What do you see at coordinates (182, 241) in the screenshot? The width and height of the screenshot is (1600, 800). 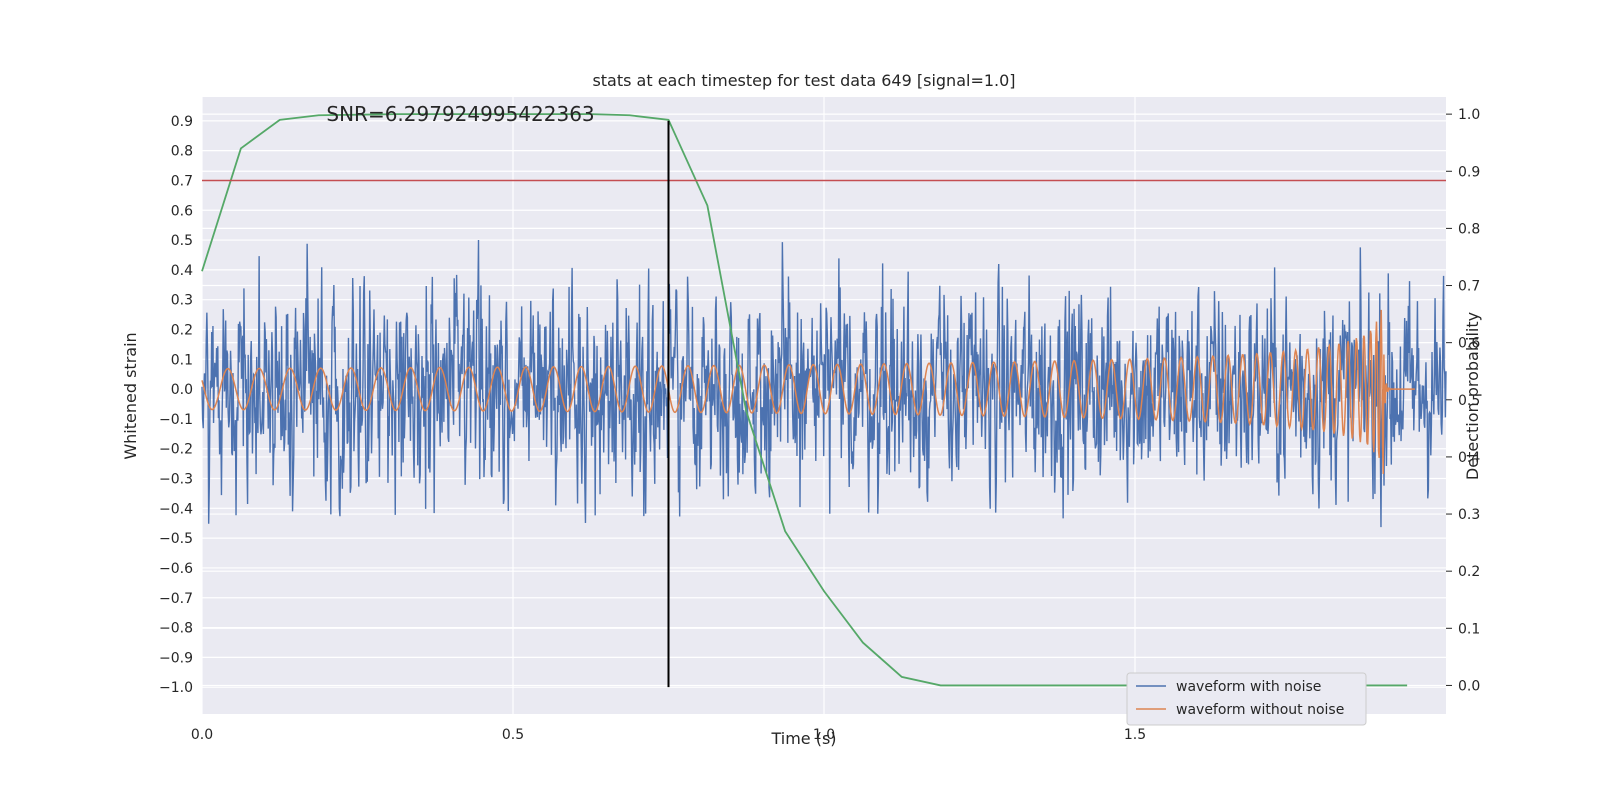 I see `y-left-tick-label: 0.5` at bounding box center [182, 241].